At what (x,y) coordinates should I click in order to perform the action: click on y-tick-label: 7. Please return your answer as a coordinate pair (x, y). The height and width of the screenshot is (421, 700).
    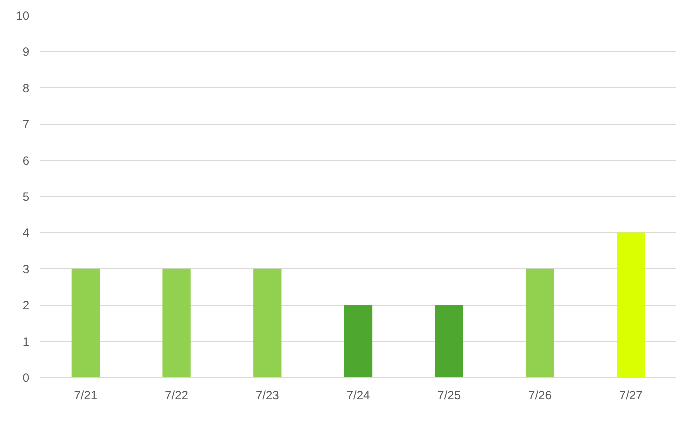
    Looking at the image, I should click on (26, 125).